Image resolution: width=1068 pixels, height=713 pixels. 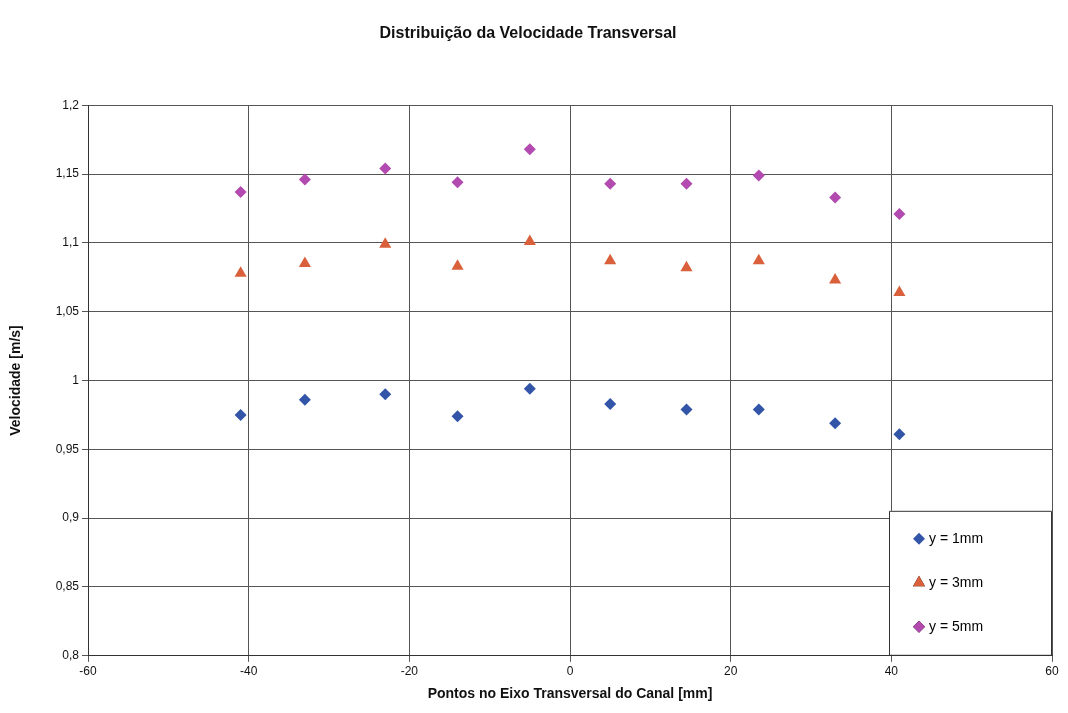 I want to click on x-tick-label: -20, so click(x=409, y=671).